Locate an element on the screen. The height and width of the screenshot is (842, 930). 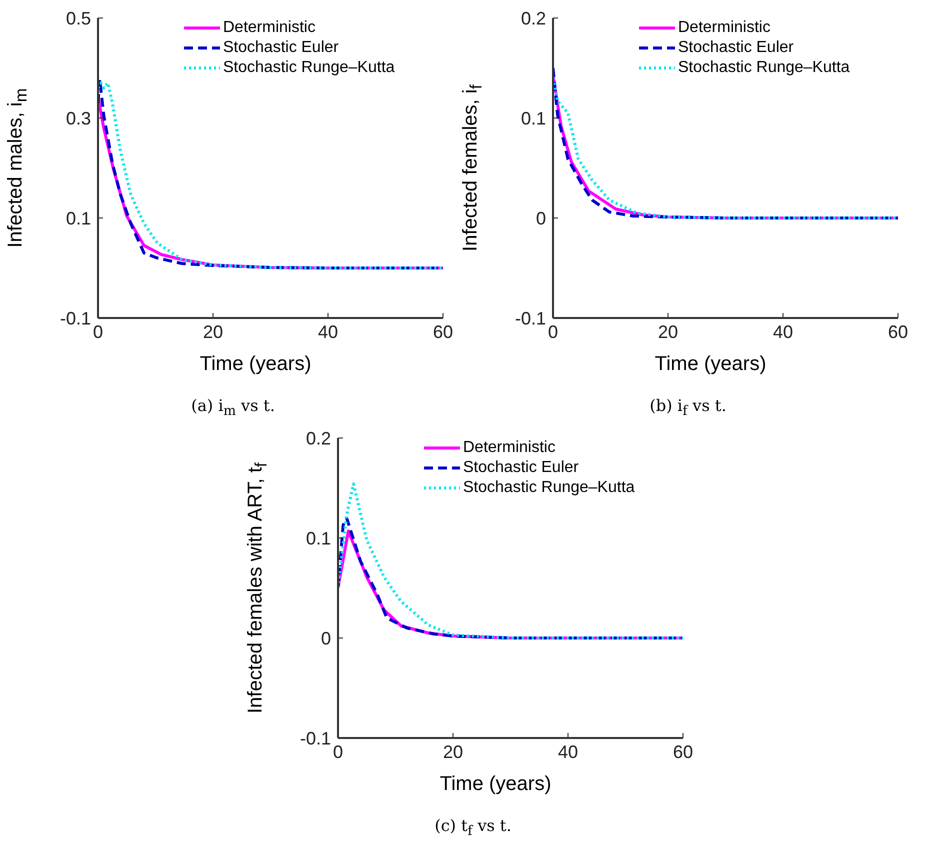
text: (b) i$_{f}$ vs t. is located at coordinates (688, 408).